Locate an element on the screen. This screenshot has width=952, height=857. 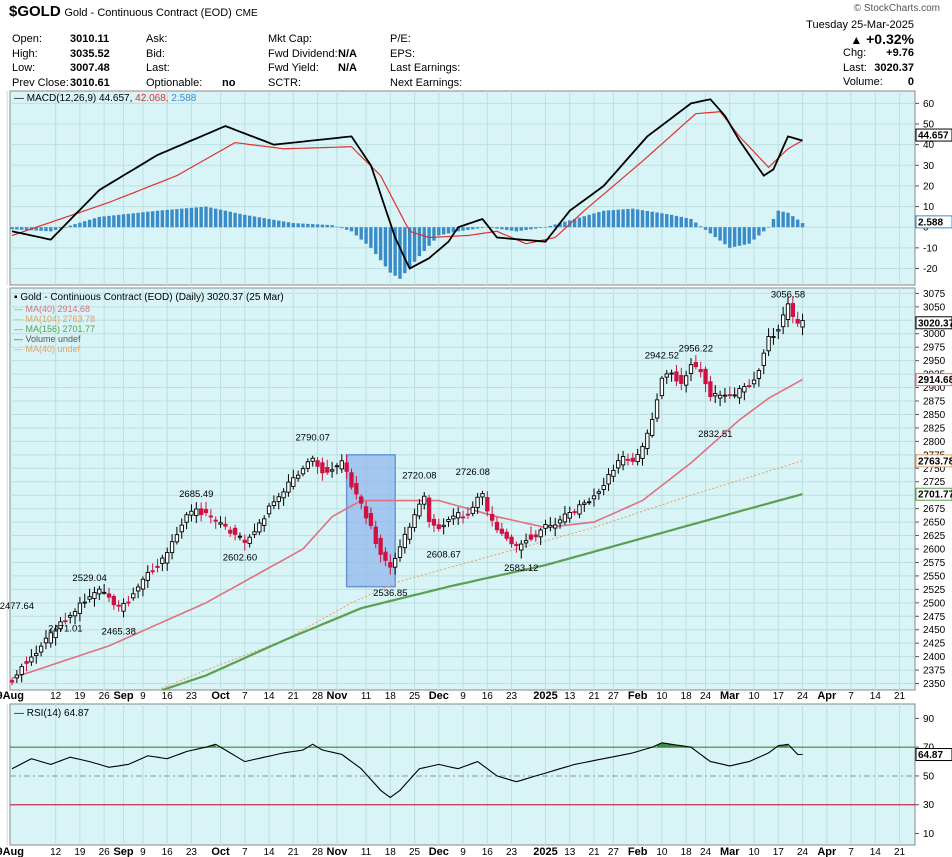
price-annotation: 2465.38 is located at coordinates (119, 631).